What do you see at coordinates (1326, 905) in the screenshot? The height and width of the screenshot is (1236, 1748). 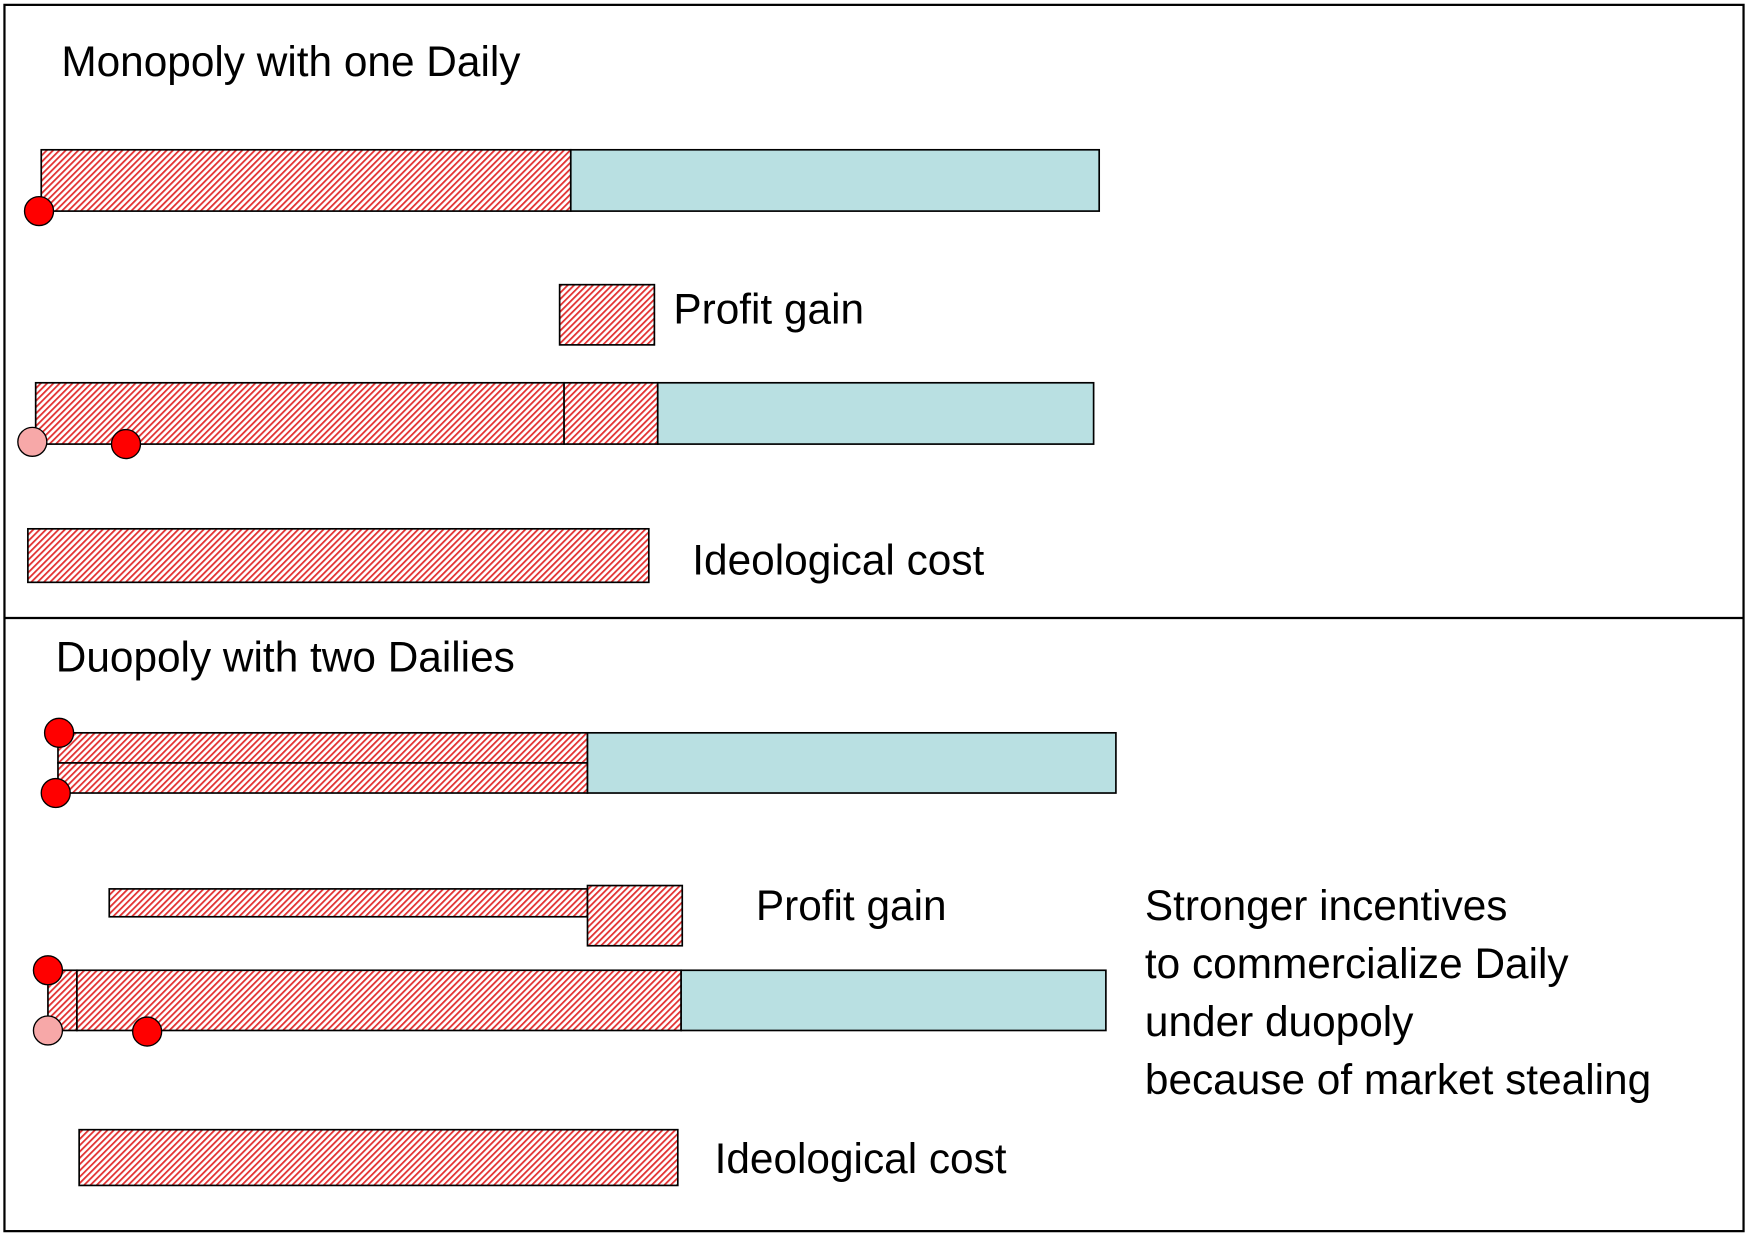 I see `note-line: Stronger incentives` at bounding box center [1326, 905].